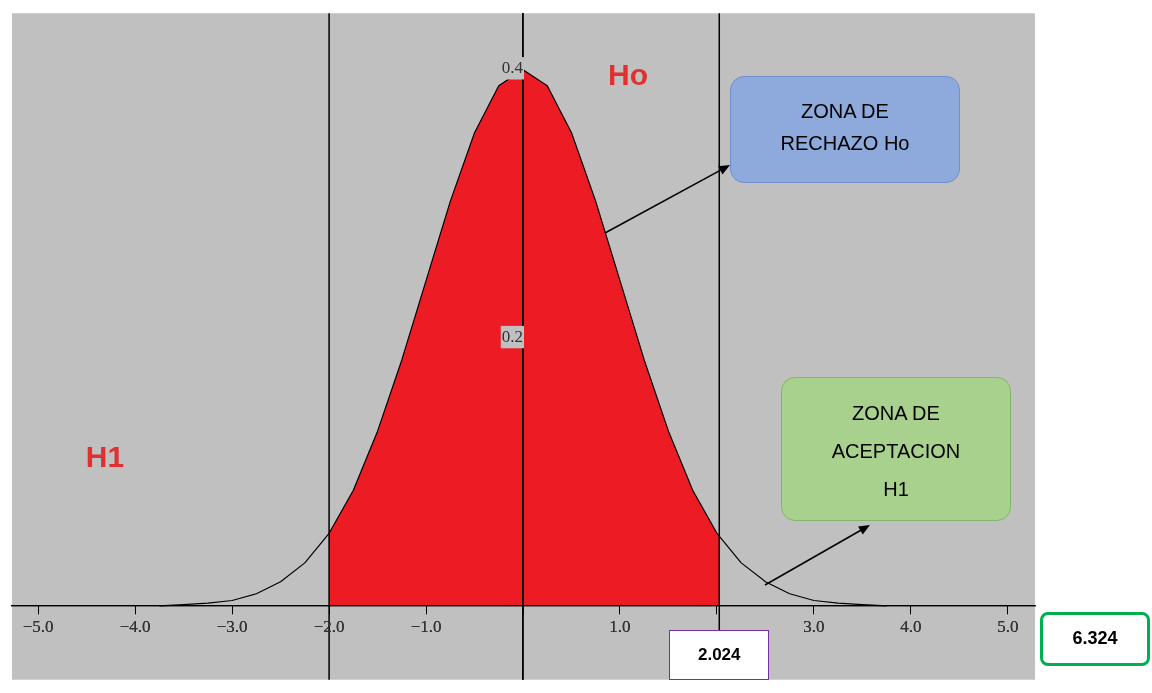  I want to click on annotation: H1, so click(105, 457).